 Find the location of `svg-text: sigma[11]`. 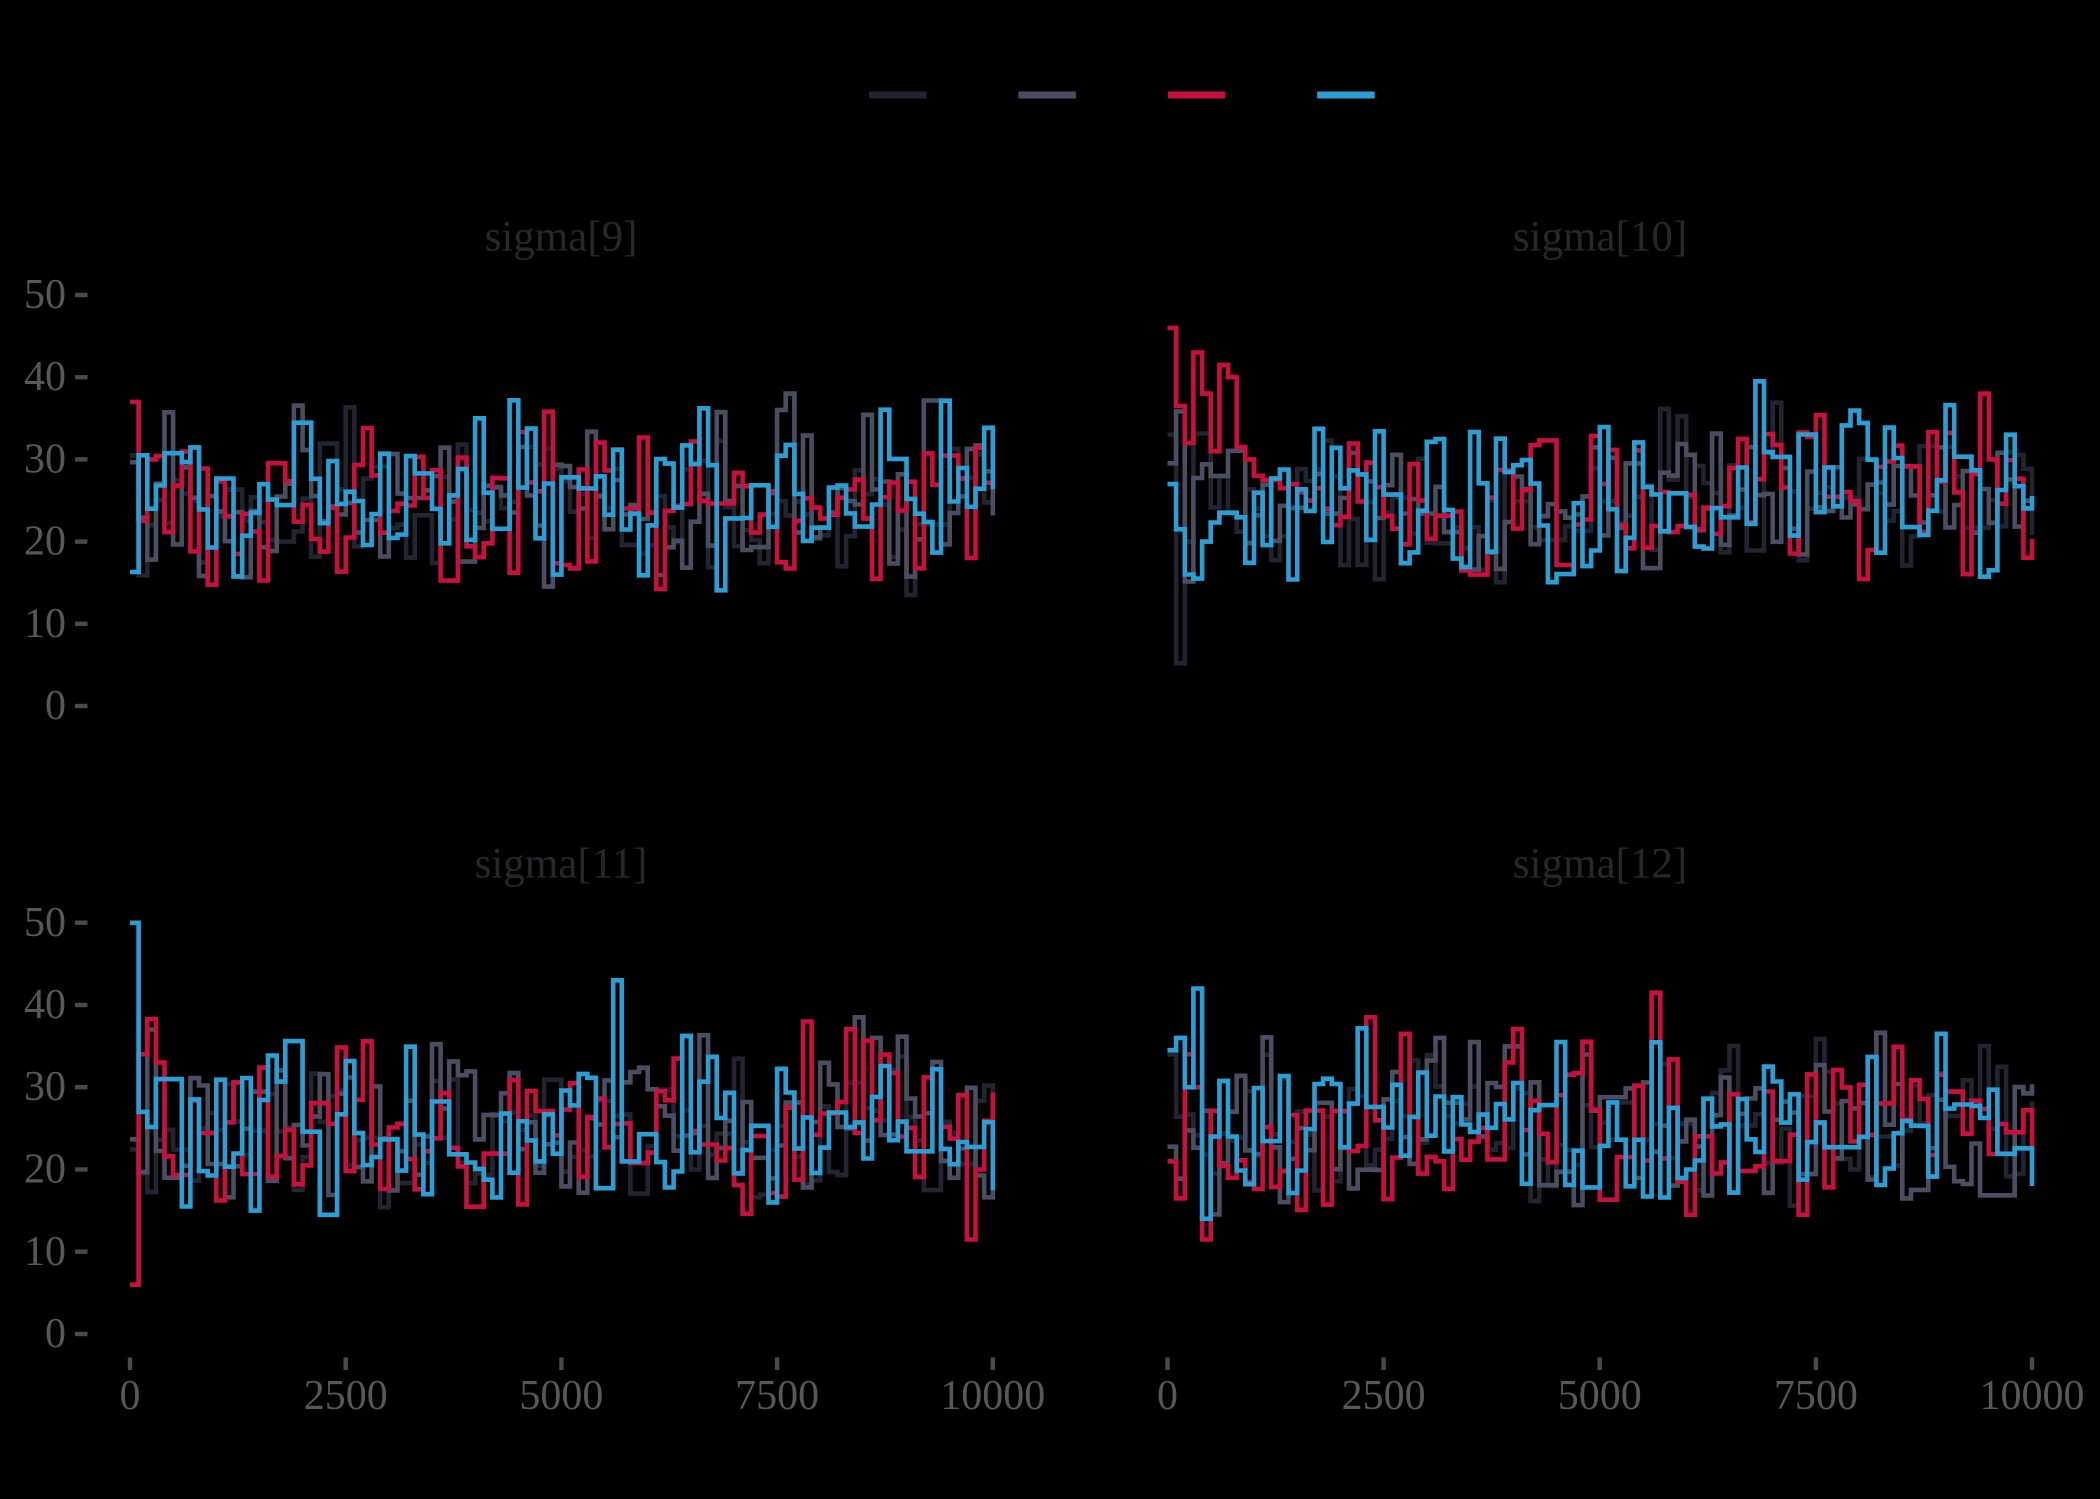

svg-text: sigma[11] is located at coordinates (561, 864).